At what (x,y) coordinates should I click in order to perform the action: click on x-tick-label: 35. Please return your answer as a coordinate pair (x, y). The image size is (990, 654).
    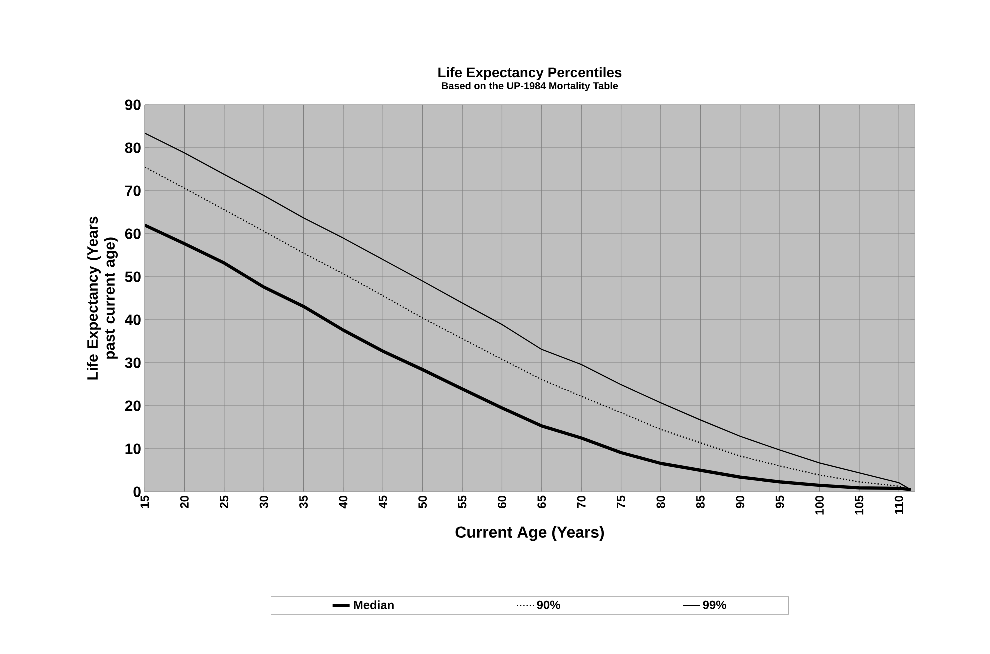
    Looking at the image, I should click on (304, 502).